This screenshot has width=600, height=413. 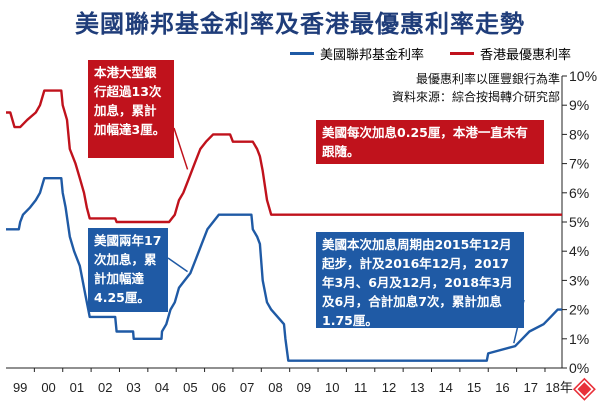 I want to click on x-tick-label: 07, so click(x=247, y=387).